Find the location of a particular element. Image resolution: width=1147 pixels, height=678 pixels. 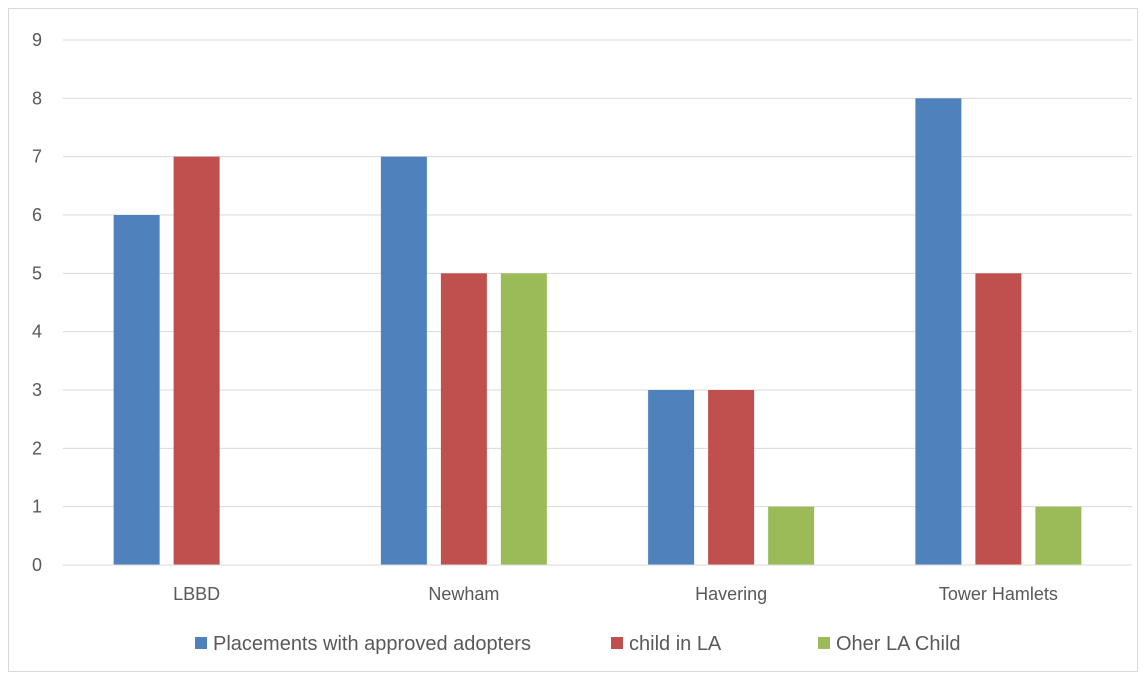

y-tick-label: 7 is located at coordinates (37, 157).